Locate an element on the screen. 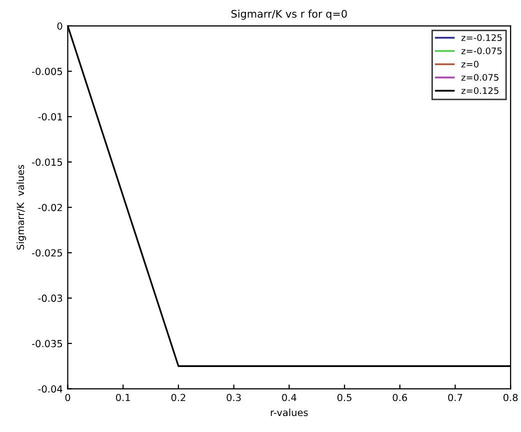 The image size is (521, 432). y-tick-label: -0.035 is located at coordinates (47, 344).